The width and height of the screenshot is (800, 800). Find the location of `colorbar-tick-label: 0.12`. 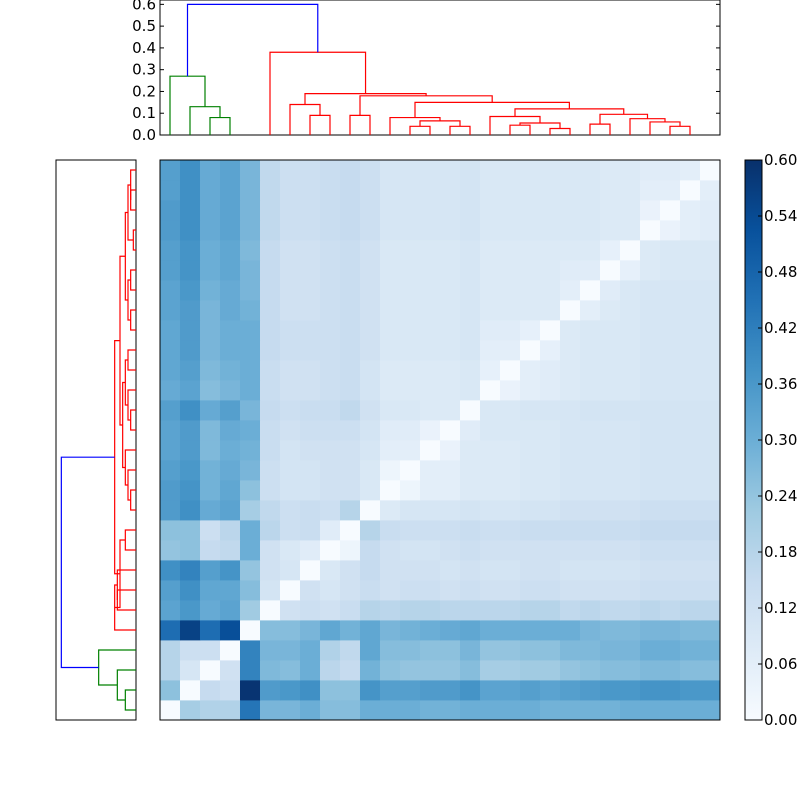

colorbar-tick-label: 0.12 is located at coordinates (780, 608).